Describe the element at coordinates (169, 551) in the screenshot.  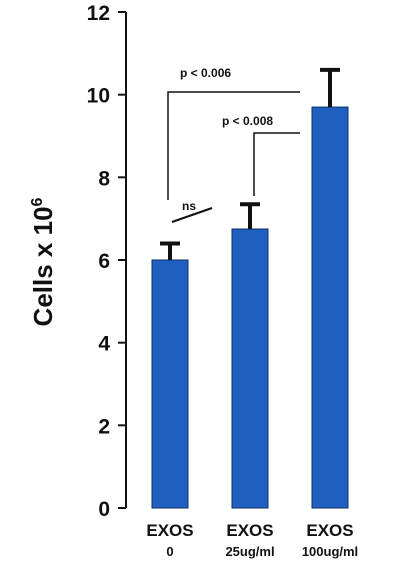
I see `x-category-sublabel: 0` at that location.